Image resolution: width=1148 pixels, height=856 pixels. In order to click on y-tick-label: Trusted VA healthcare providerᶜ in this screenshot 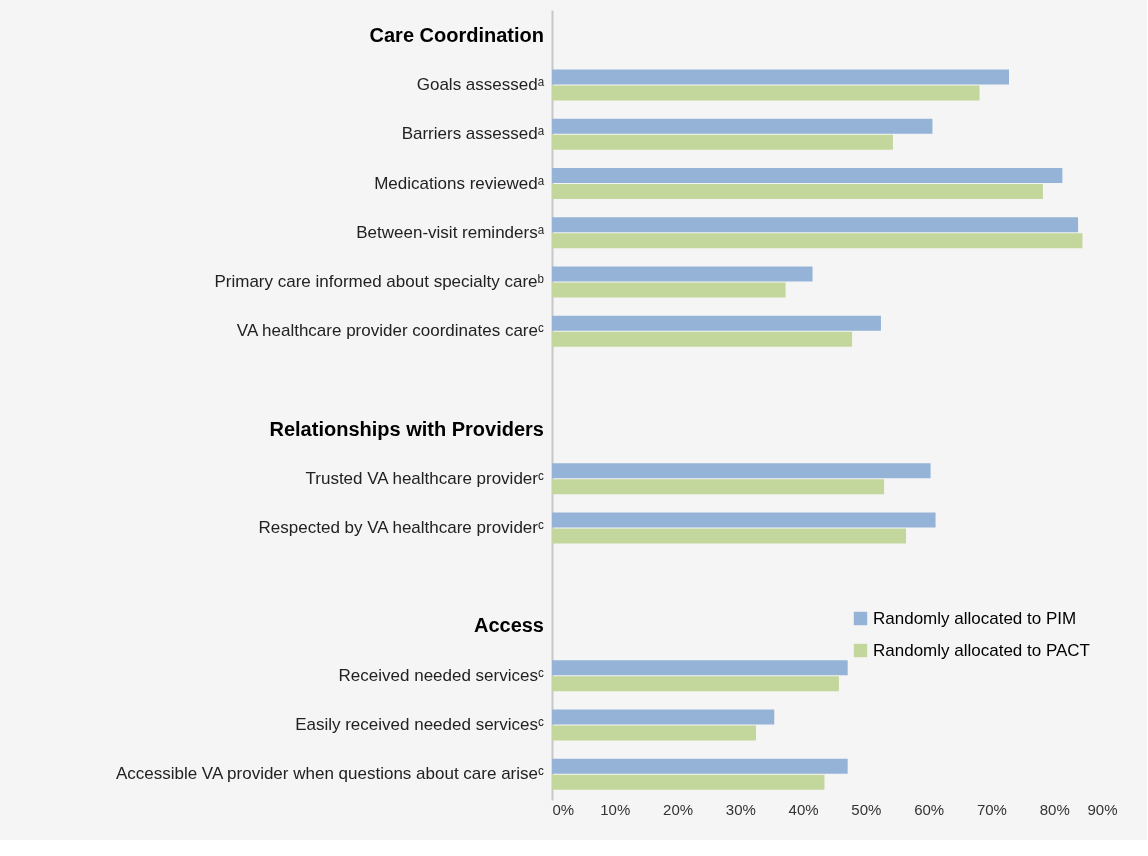, I will do `click(424, 478)`.